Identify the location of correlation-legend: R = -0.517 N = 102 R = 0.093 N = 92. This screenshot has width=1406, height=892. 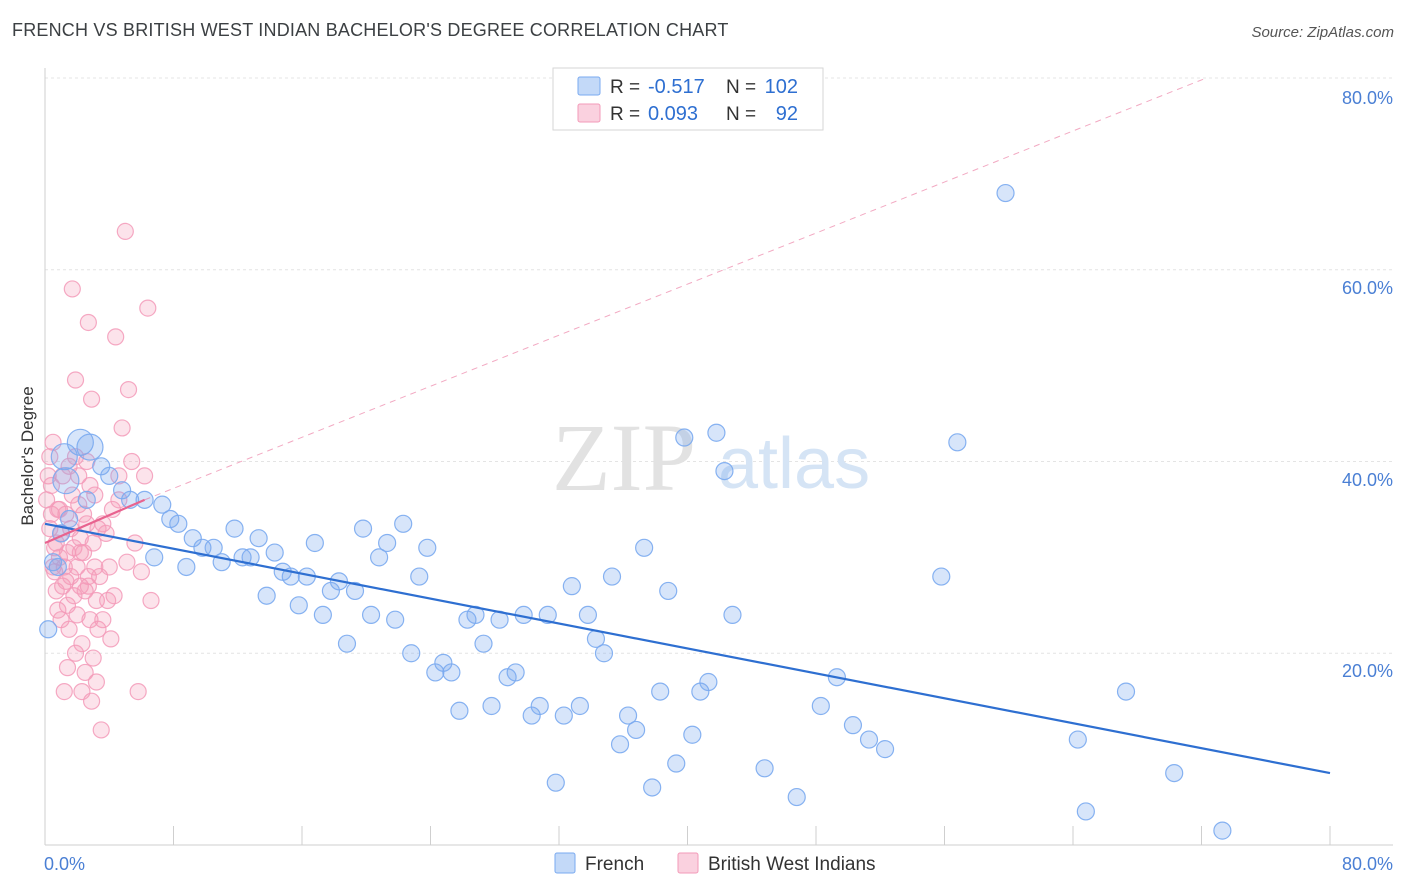
(688, 99).